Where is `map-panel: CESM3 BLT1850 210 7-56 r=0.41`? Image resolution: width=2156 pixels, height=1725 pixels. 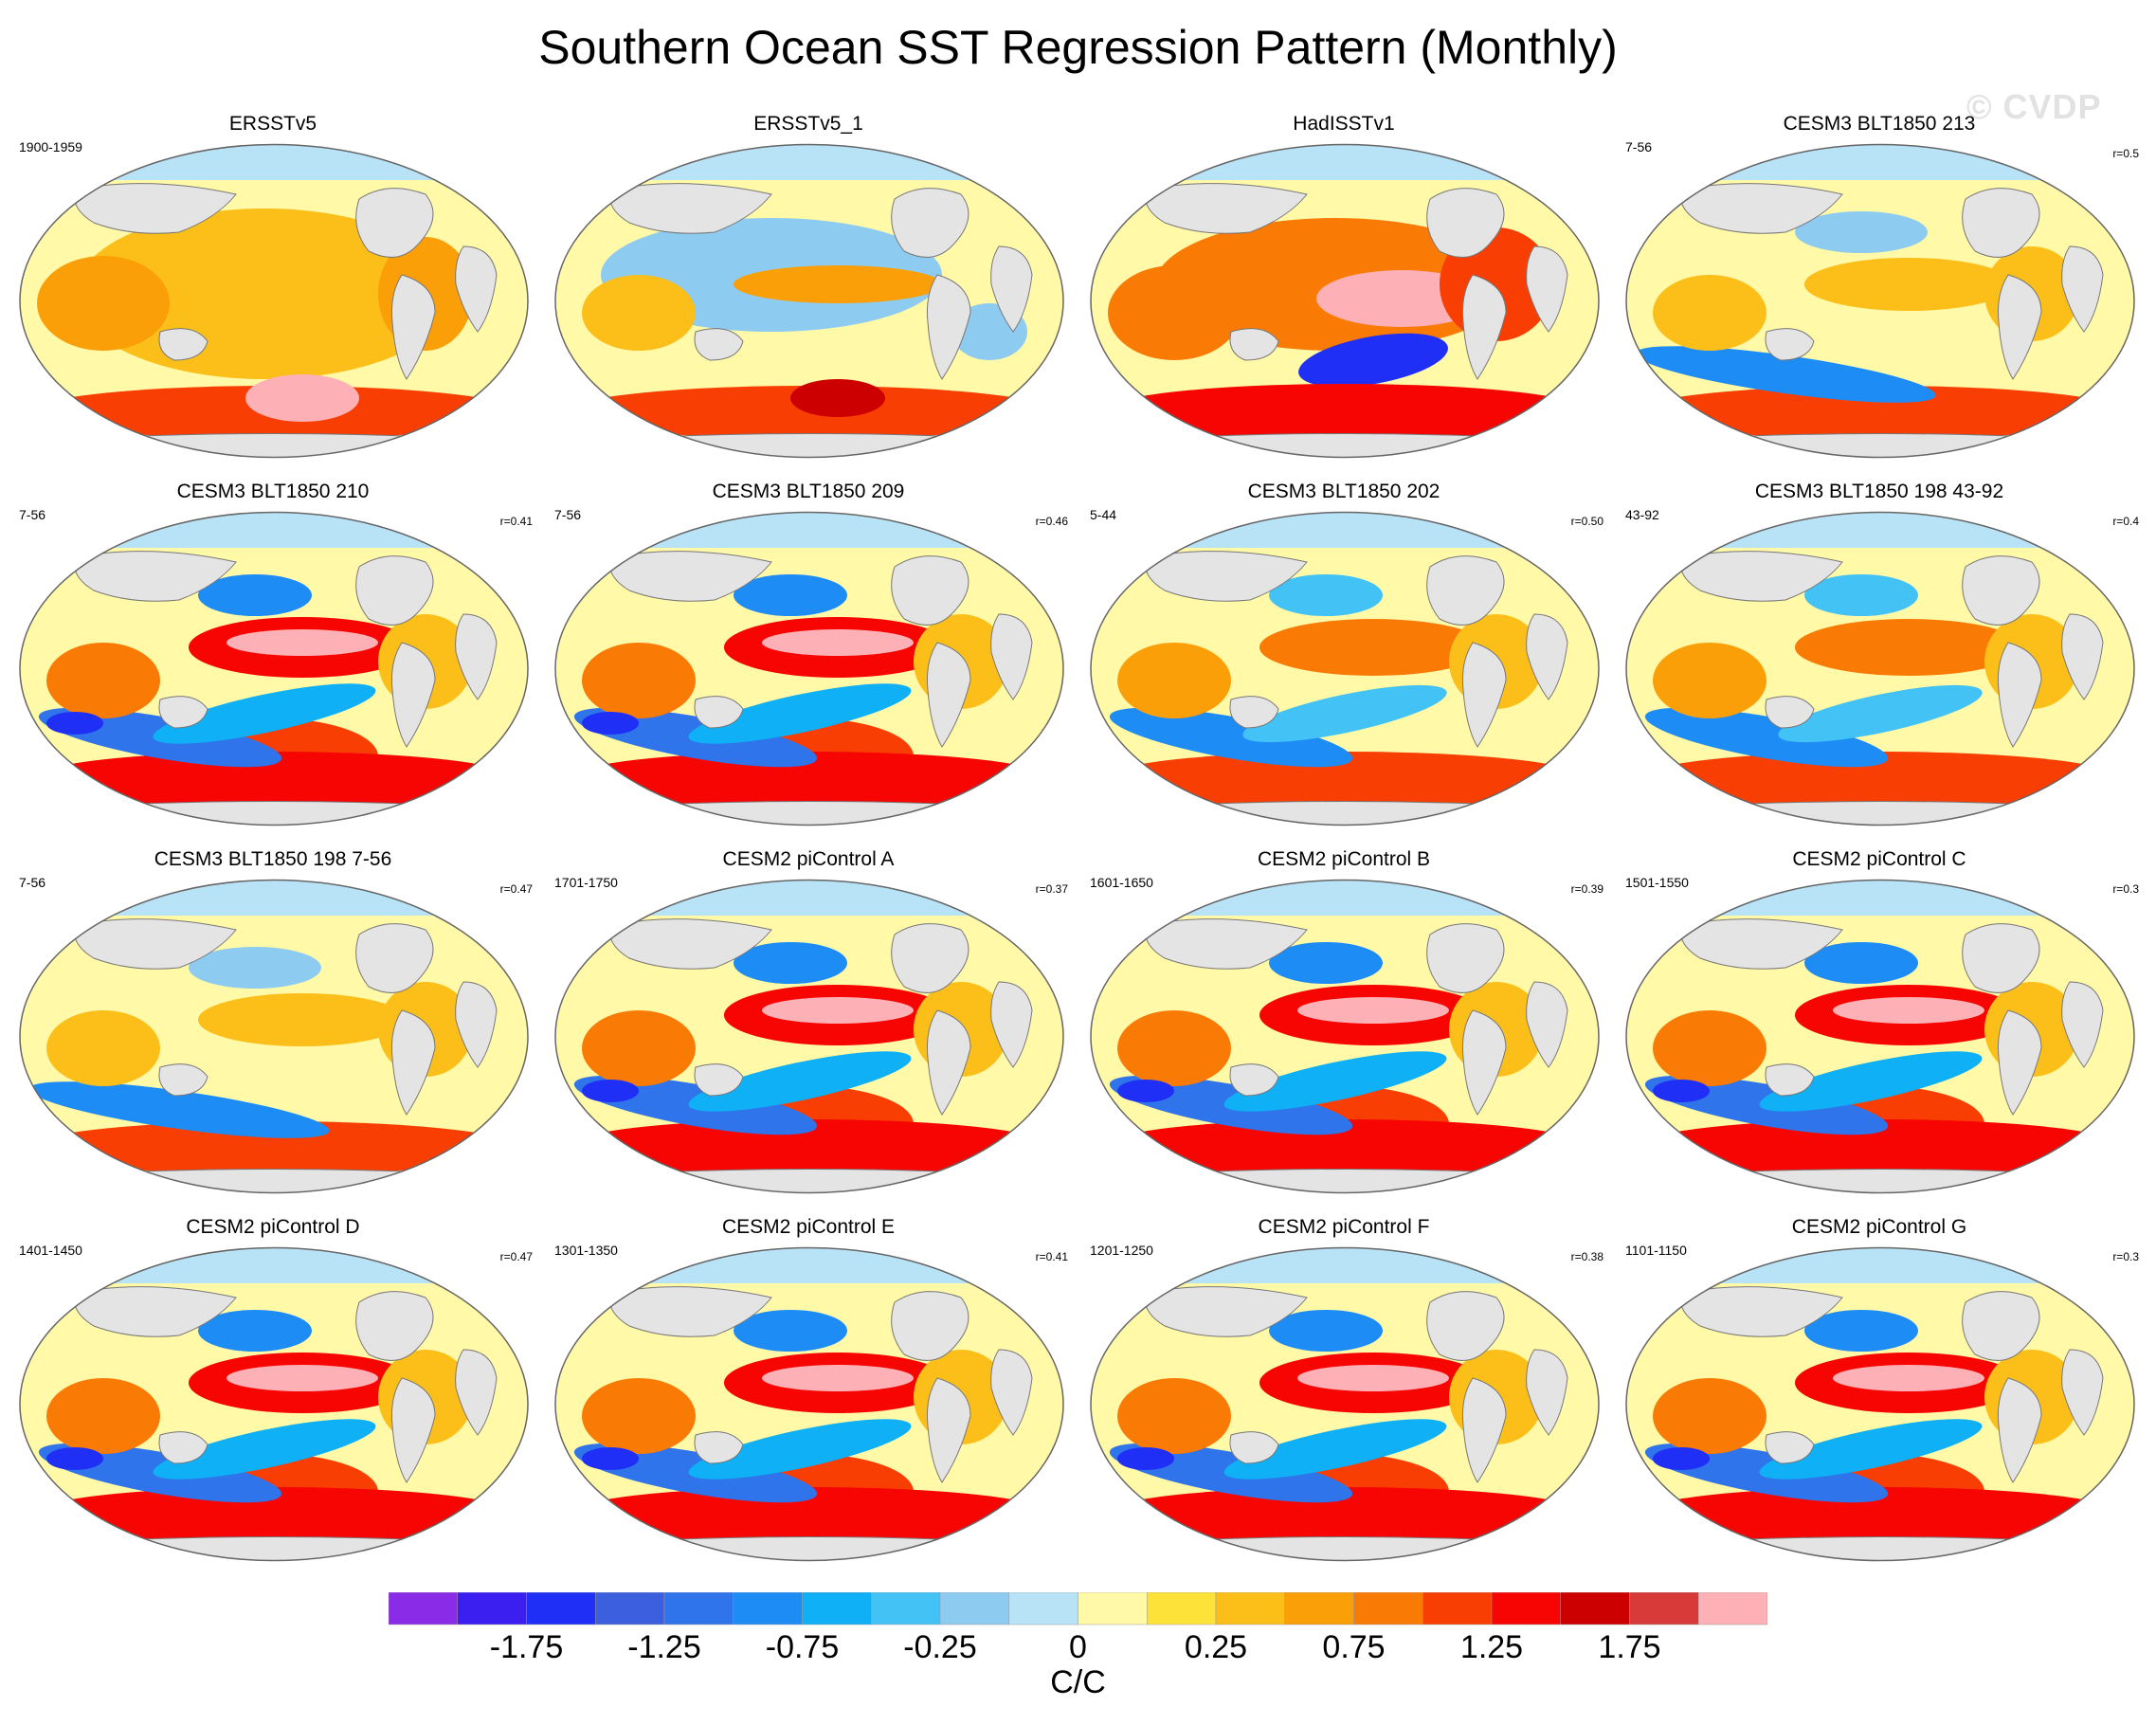 map-panel: CESM3 BLT1850 210 7-56 r=0.41 is located at coordinates (273, 669).